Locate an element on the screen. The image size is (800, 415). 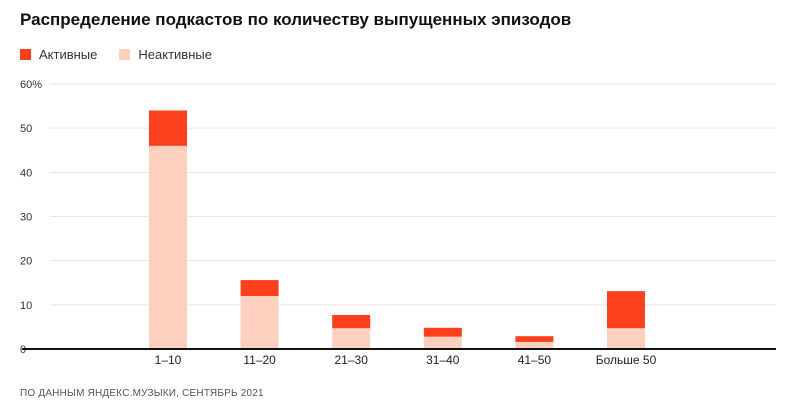
y-tick-label: 40 is located at coordinates (26, 173).